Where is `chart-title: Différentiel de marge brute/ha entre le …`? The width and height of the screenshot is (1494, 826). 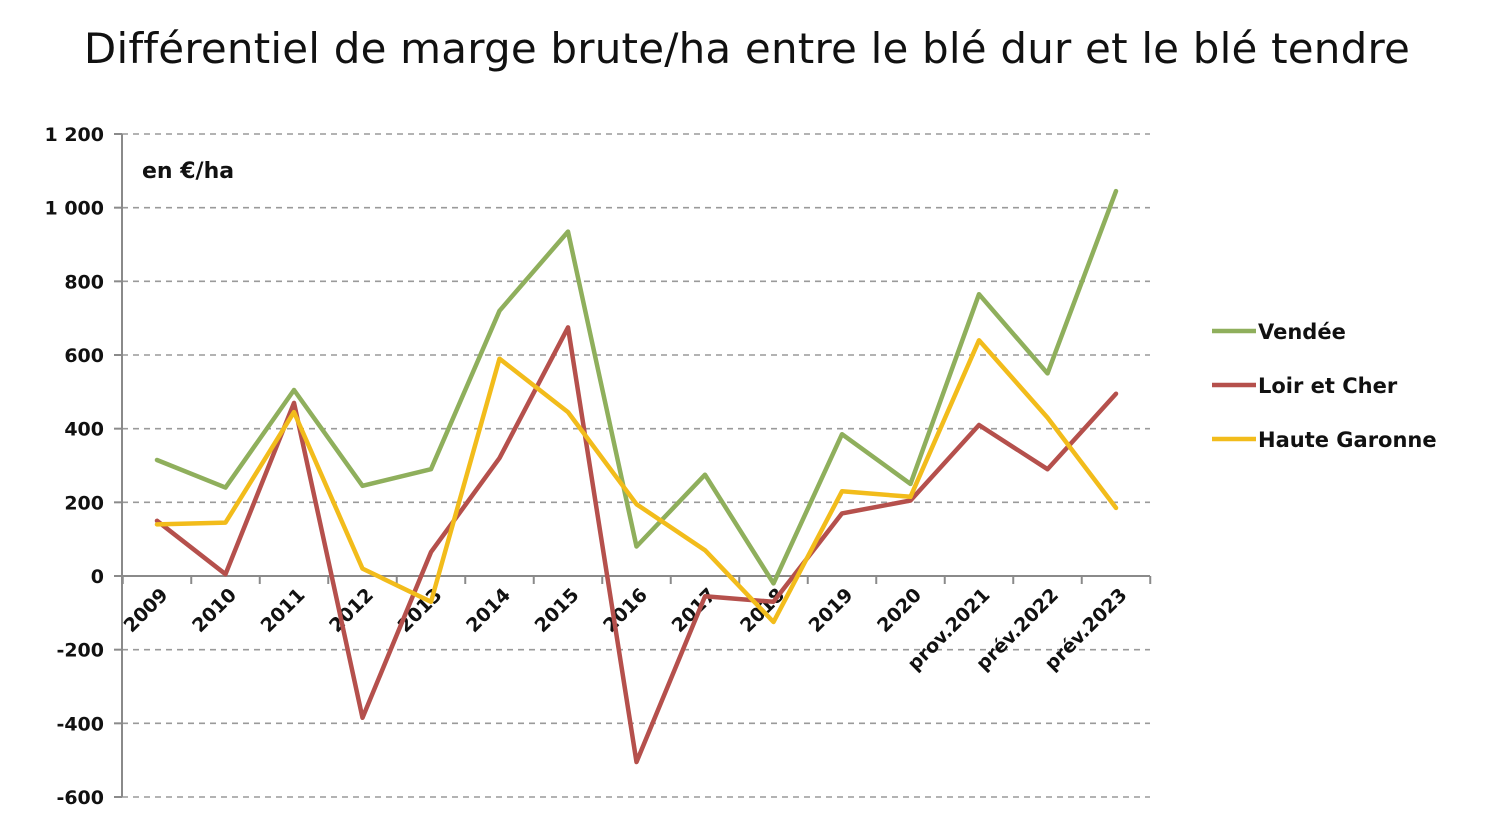
chart-title: Différentiel de marge brute/ha entre le … is located at coordinates (747, 48).